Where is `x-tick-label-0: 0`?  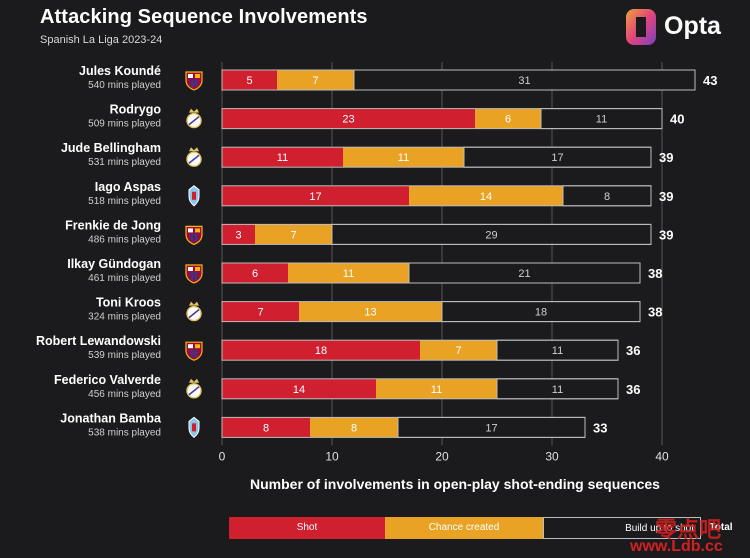 x-tick-label-0: 0 is located at coordinates (222, 456).